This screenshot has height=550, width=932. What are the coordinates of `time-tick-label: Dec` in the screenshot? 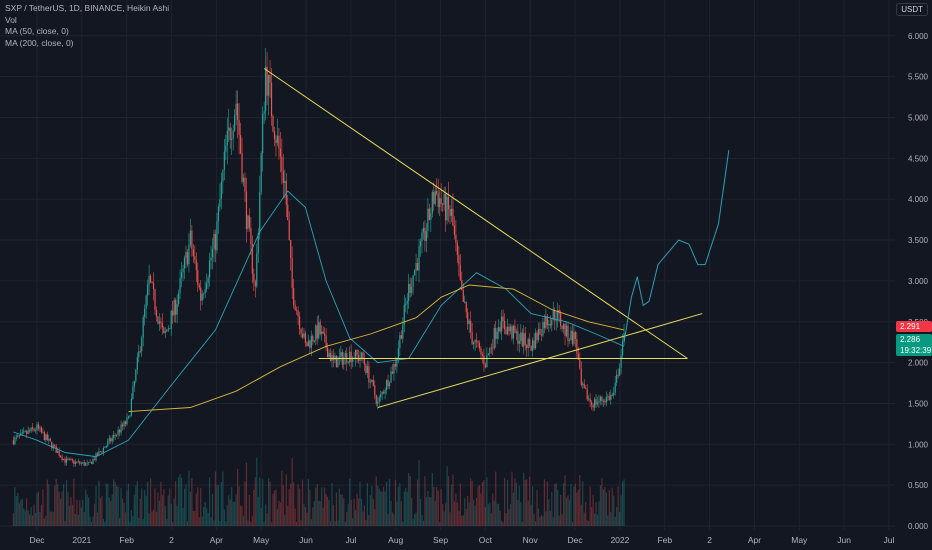 It's located at (37, 540).